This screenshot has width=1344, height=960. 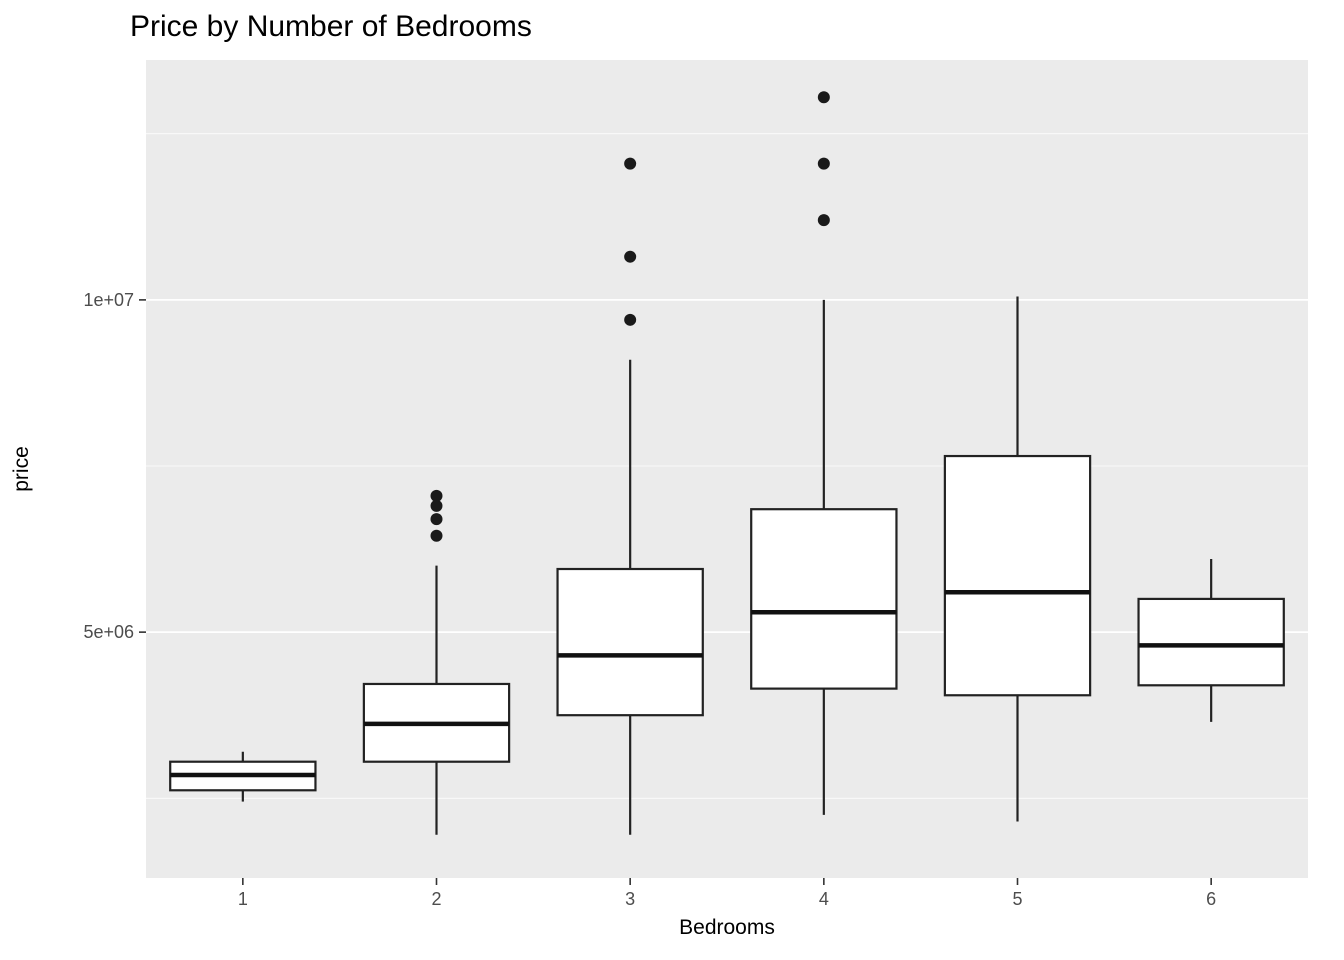 What do you see at coordinates (242, 899) in the screenshot?
I see `x-tick-label: 1` at bounding box center [242, 899].